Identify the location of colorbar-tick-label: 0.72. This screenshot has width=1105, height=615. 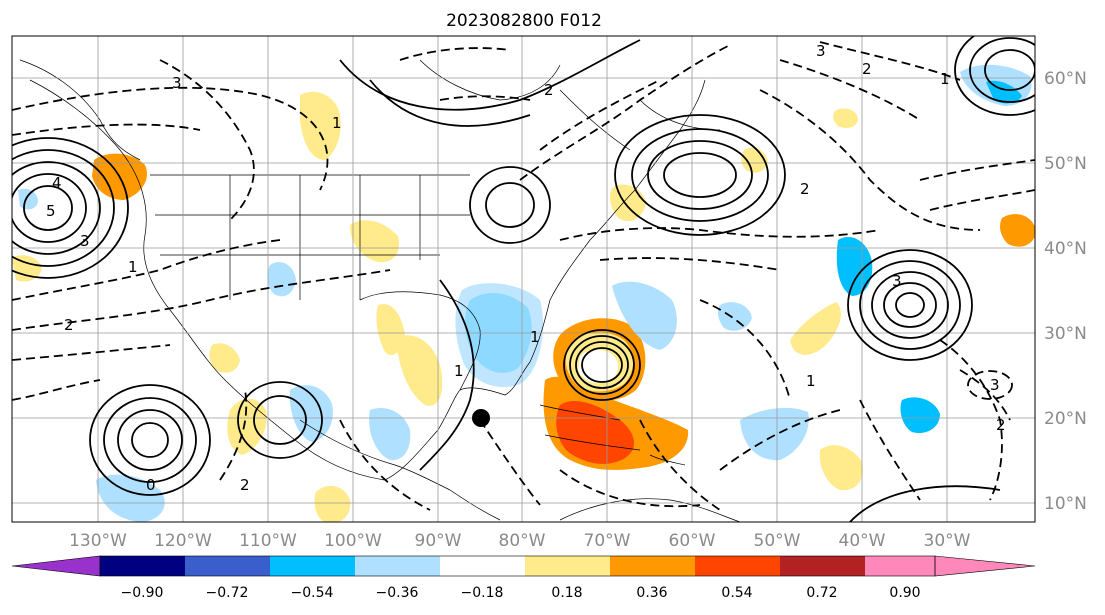
(821, 593).